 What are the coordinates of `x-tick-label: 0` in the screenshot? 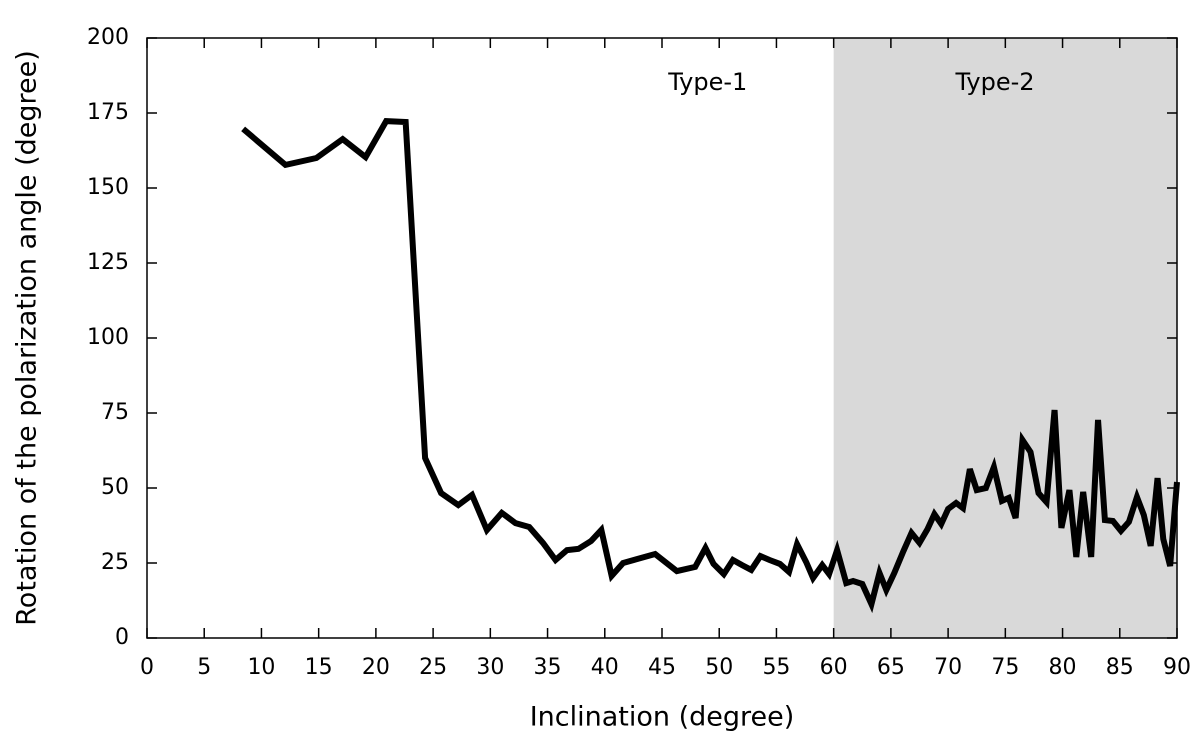 It's located at (147, 667).